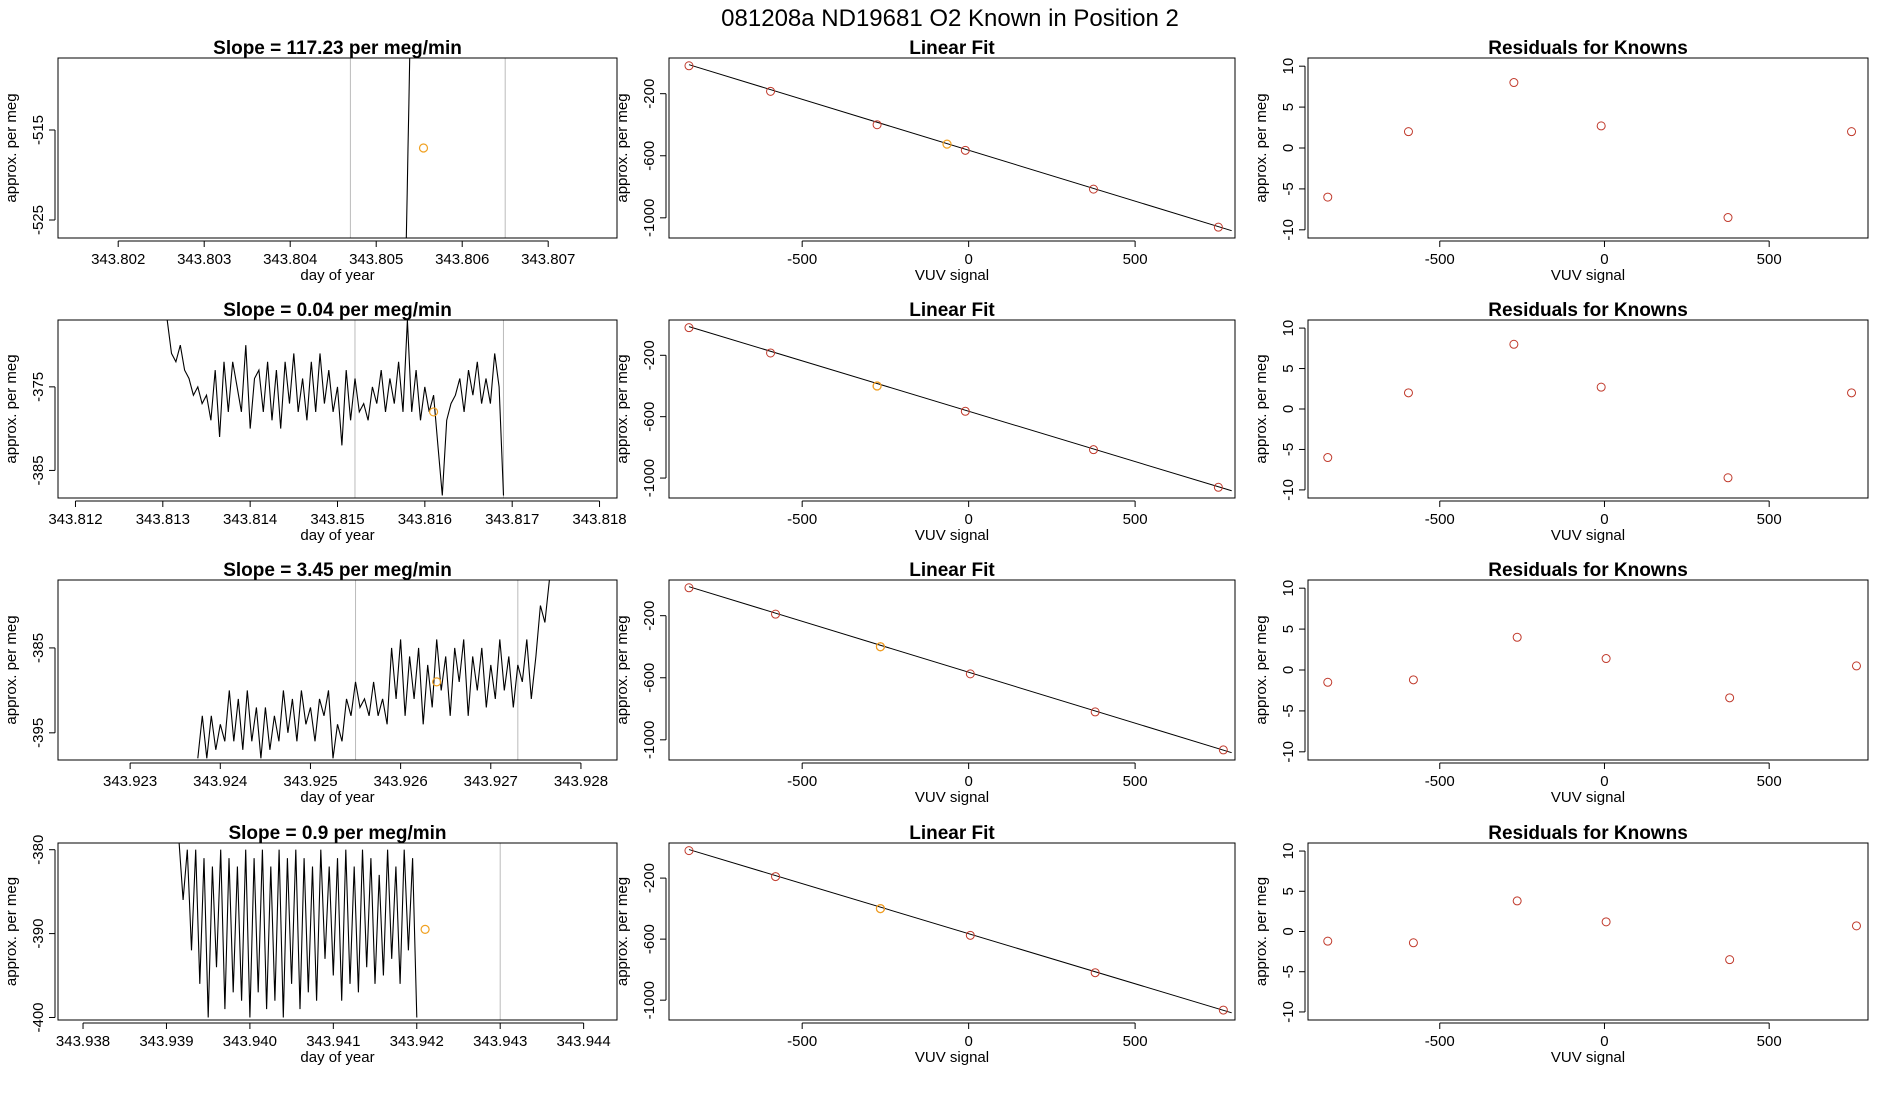 The height and width of the screenshot is (1100, 1900). I want to click on x-tick-label: 343.804, so click(290, 259).